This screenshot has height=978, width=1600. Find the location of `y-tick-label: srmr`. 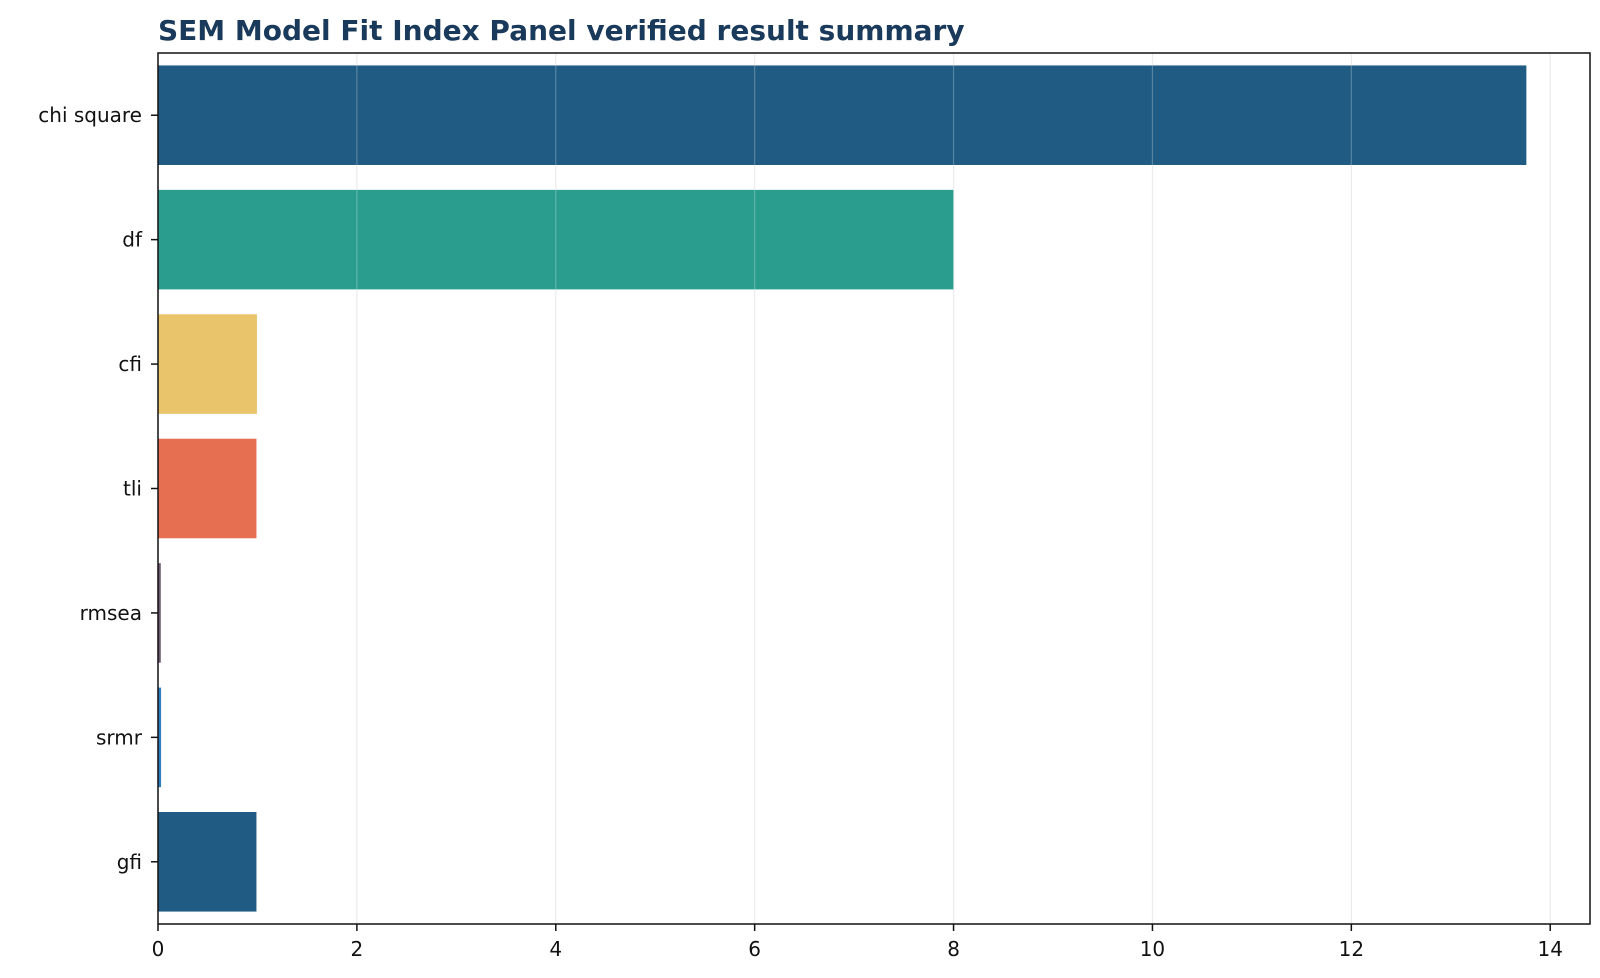

y-tick-label: srmr is located at coordinates (119, 737).